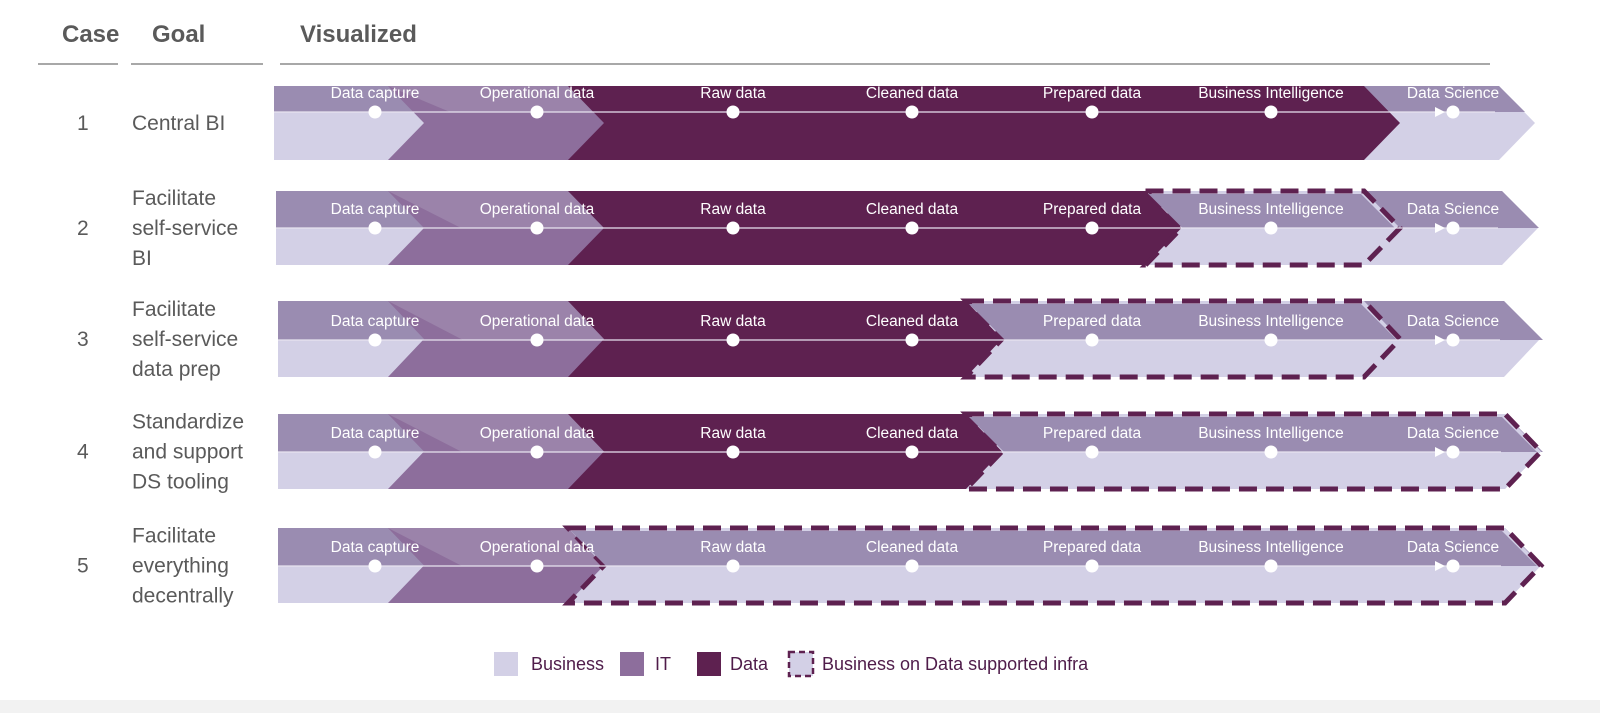  I want to click on case-number: 1, so click(83, 123).